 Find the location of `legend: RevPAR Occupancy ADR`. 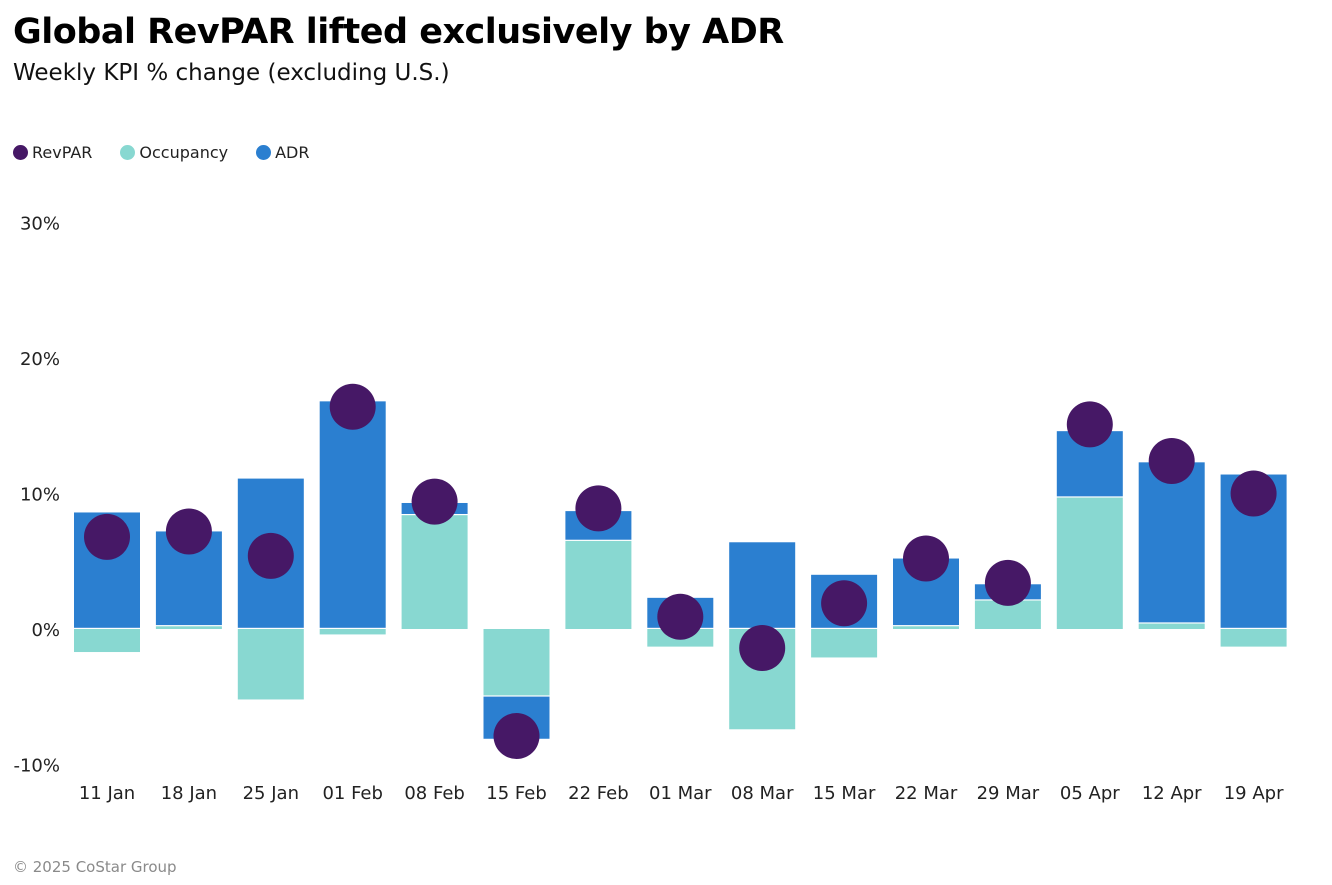

legend: RevPAR Occupancy ADR is located at coordinates (161, 152).